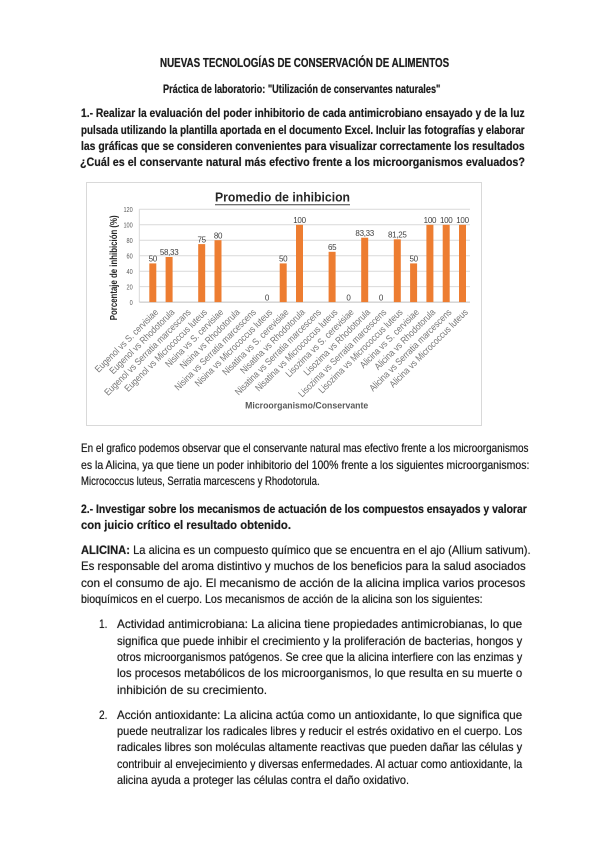 The height and width of the screenshot is (848, 600). Describe the element at coordinates (169, 252) in the screenshot. I see `svg-text: 58,33` at that location.